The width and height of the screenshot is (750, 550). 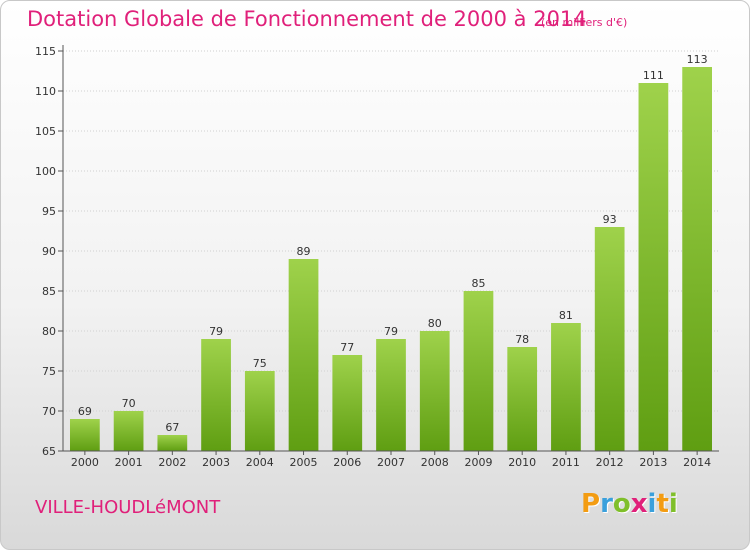 What do you see at coordinates (129, 462) in the screenshot?
I see `x-tick-label: 2001` at bounding box center [129, 462].